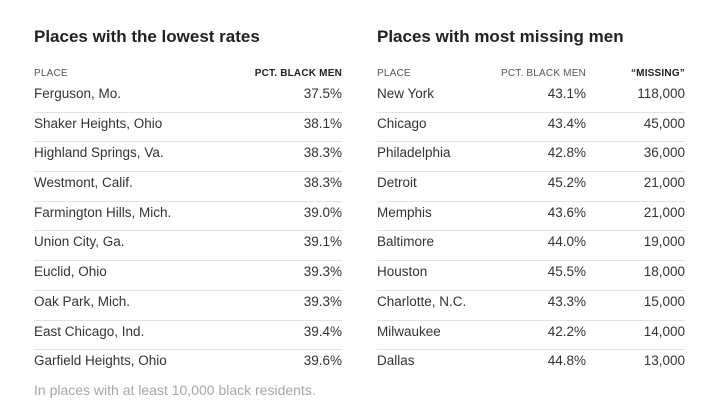  What do you see at coordinates (531, 156) in the screenshot?
I see `table-row: Philadelphia 42.8% 36,000` at bounding box center [531, 156].